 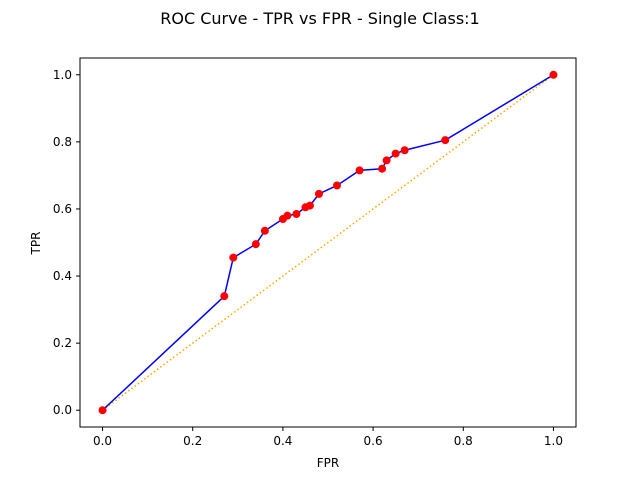 I want to click on y-tick-label-1: 0.2, so click(x=62, y=343).